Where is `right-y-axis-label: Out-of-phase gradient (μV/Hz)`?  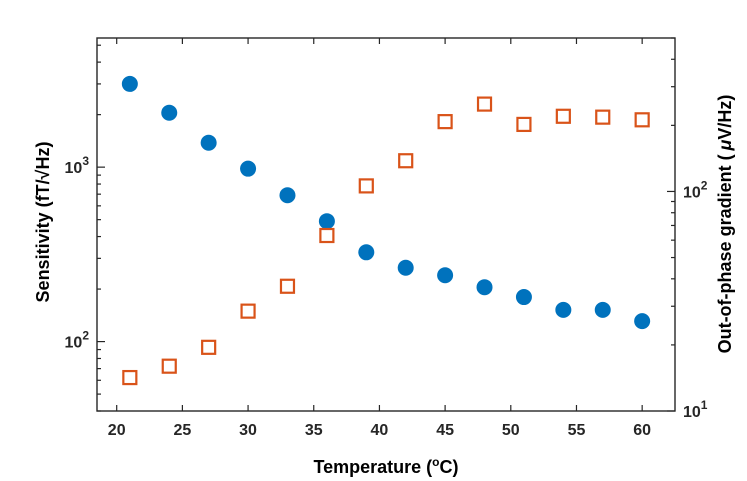 right-y-axis-label: Out-of-phase gradient (μV/Hz) is located at coordinates (725, 224).